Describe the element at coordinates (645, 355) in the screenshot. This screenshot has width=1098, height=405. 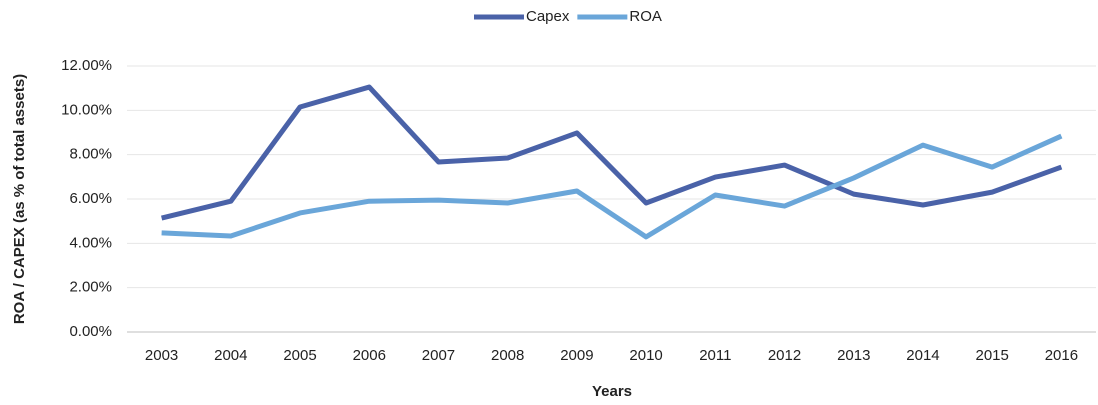
I see `x-tick-label: 2010` at that location.